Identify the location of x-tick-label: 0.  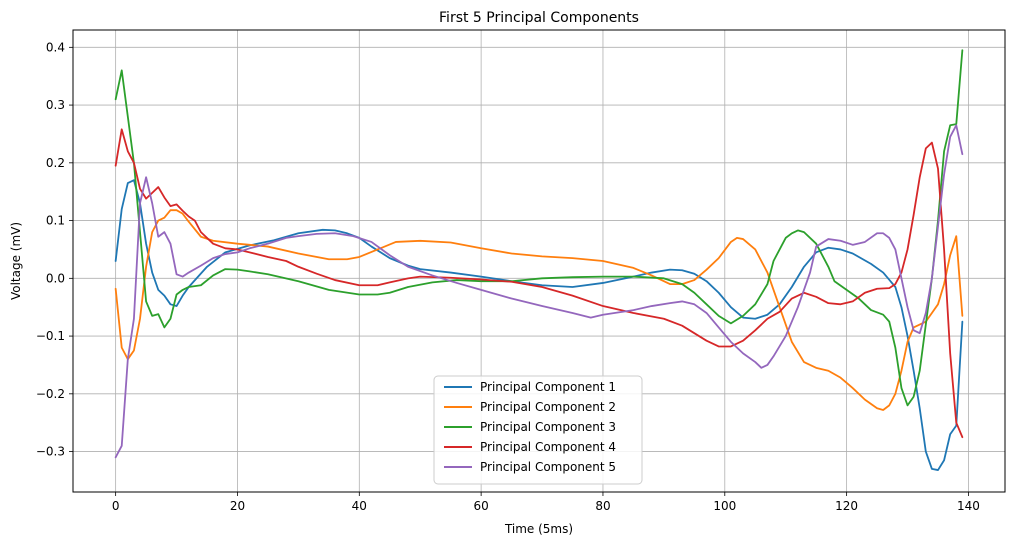
(116, 506).